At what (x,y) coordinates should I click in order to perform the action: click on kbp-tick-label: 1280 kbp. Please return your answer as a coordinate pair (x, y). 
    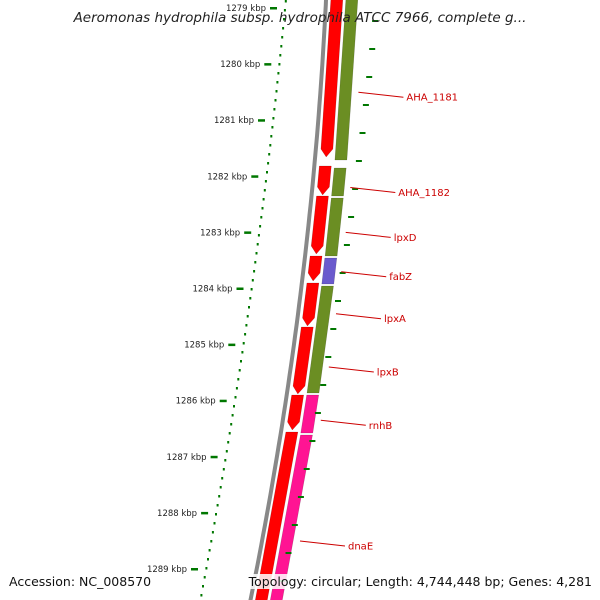
    Looking at the image, I should click on (240, 65).